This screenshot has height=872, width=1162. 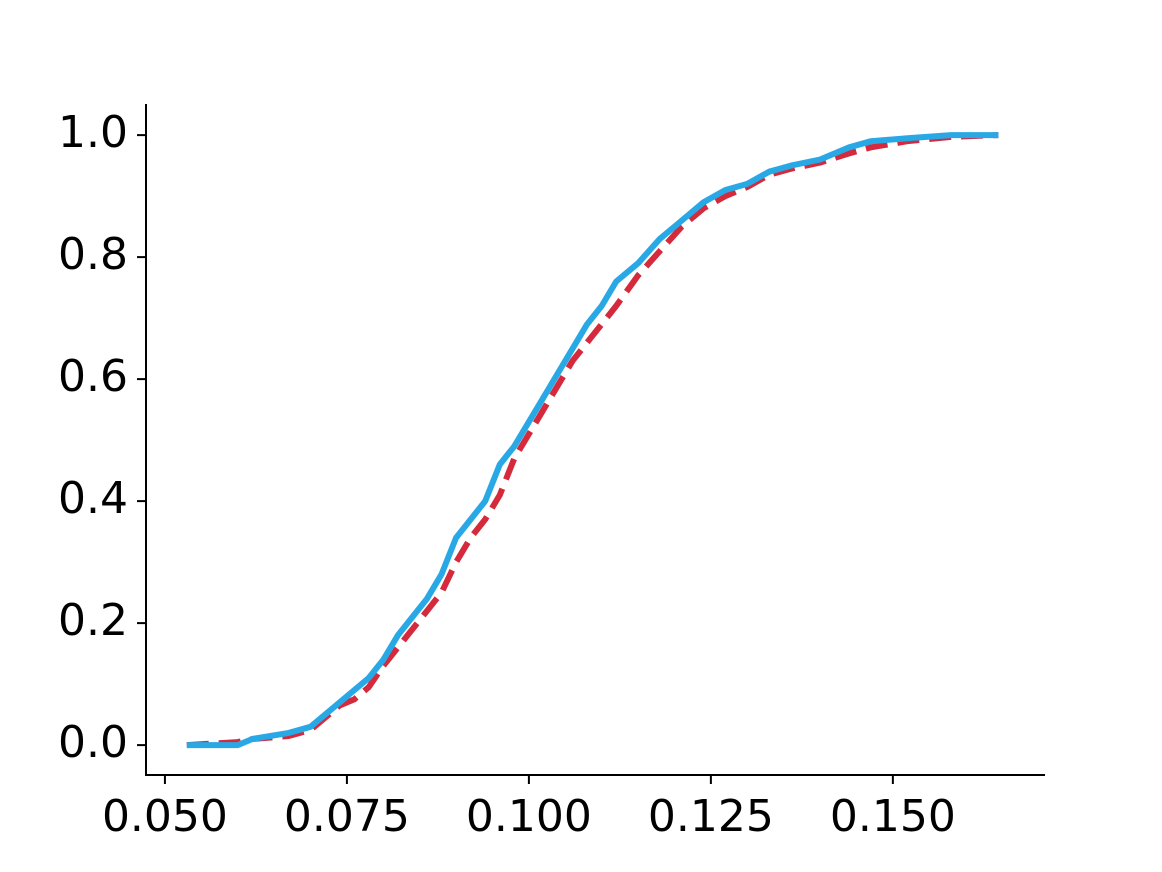 What do you see at coordinates (529, 816) in the screenshot?
I see `x-tick-label: 0.100` at bounding box center [529, 816].